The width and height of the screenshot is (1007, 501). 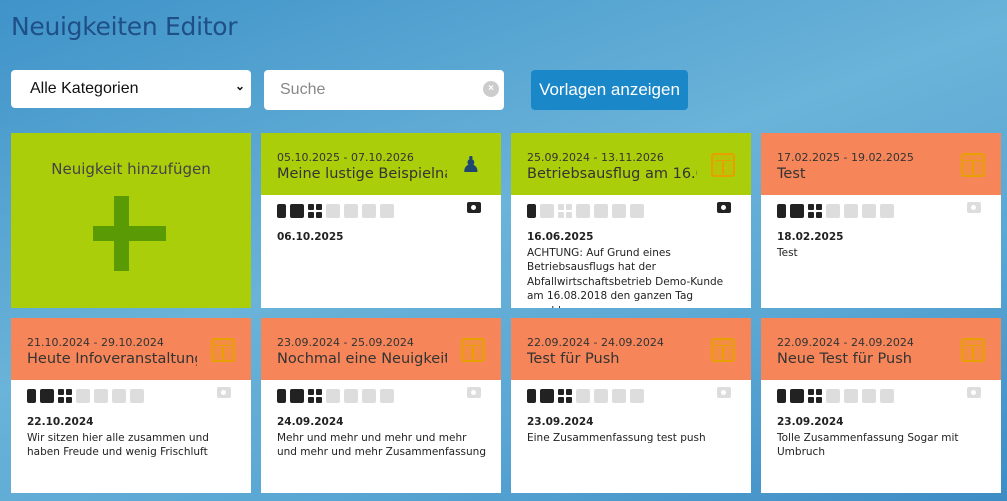 What do you see at coordinates (491, 89) in the screenshot?
I see `clear-search-icon: ×` at bounding box center [491, 89].